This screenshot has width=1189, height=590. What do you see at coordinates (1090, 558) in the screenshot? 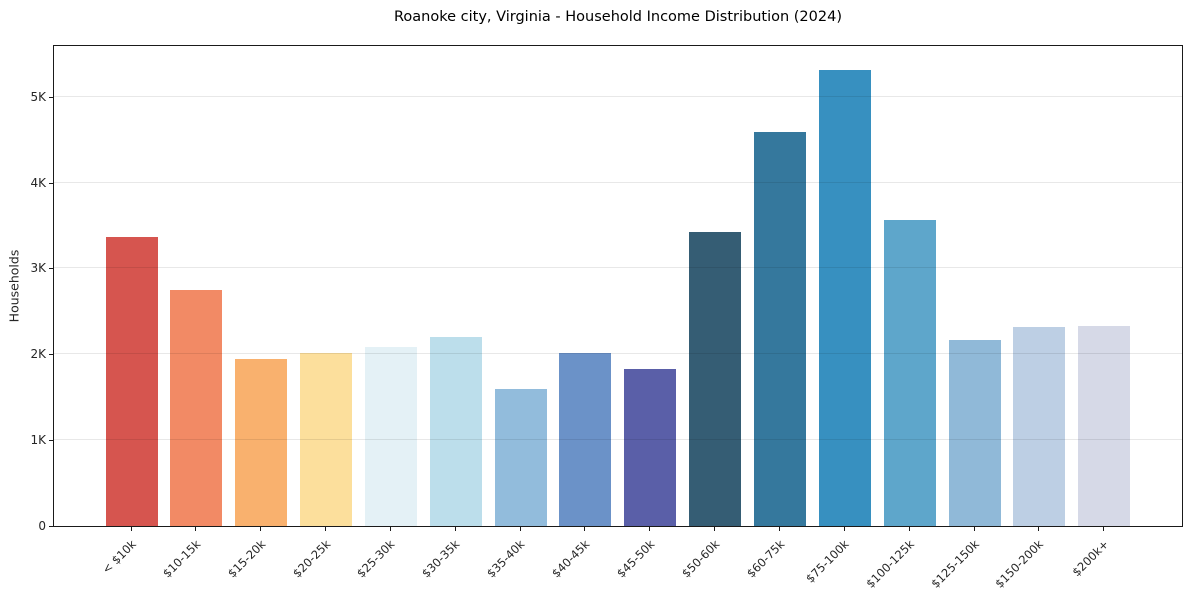
I see `x-tick-label: $200k+` at bounding box center [1090, 558].